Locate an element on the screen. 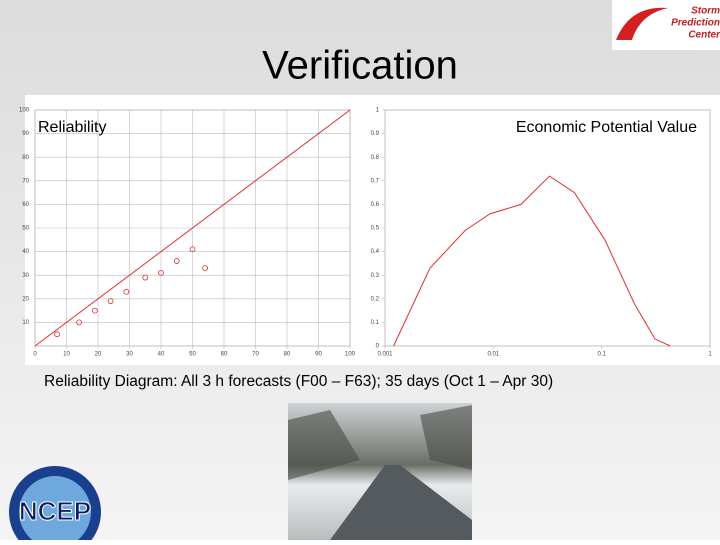 The width and height of the screenshot is (720, 545). ncep-logo: NCEP is located at coordinates (55, 505).